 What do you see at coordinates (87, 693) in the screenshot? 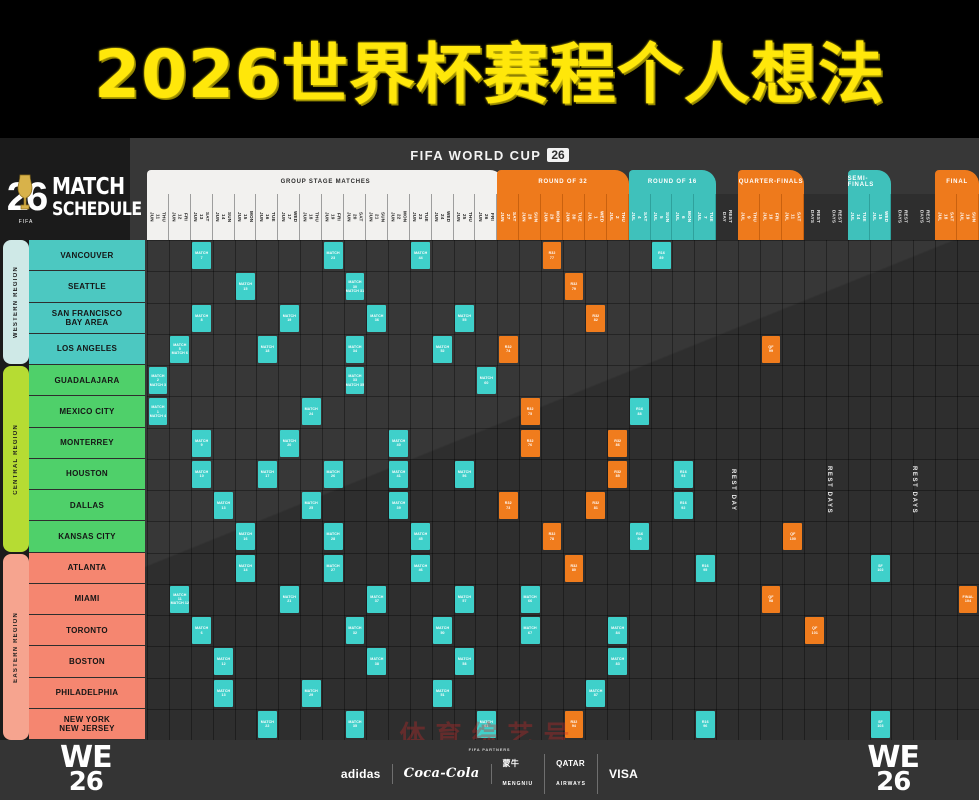
I see `city-row-label: PHILADELPHIA` at bounding box center [87, 693].